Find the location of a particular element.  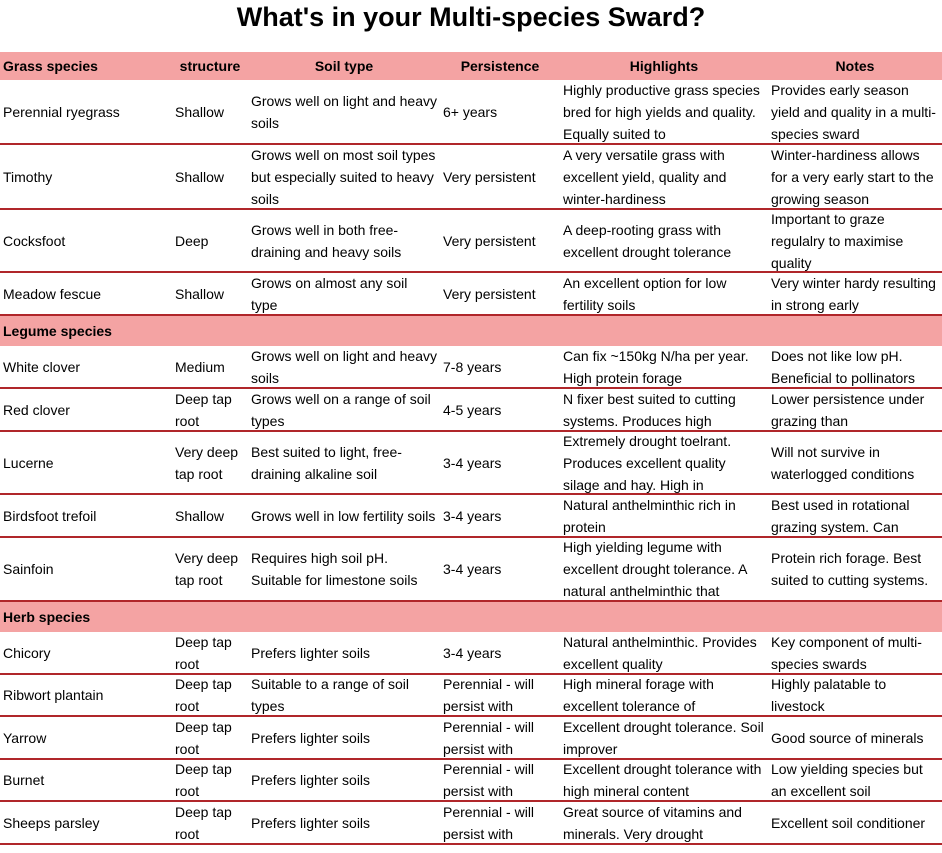

cell: Grows well on light and heavy soils is located at coordinates (344, 366).